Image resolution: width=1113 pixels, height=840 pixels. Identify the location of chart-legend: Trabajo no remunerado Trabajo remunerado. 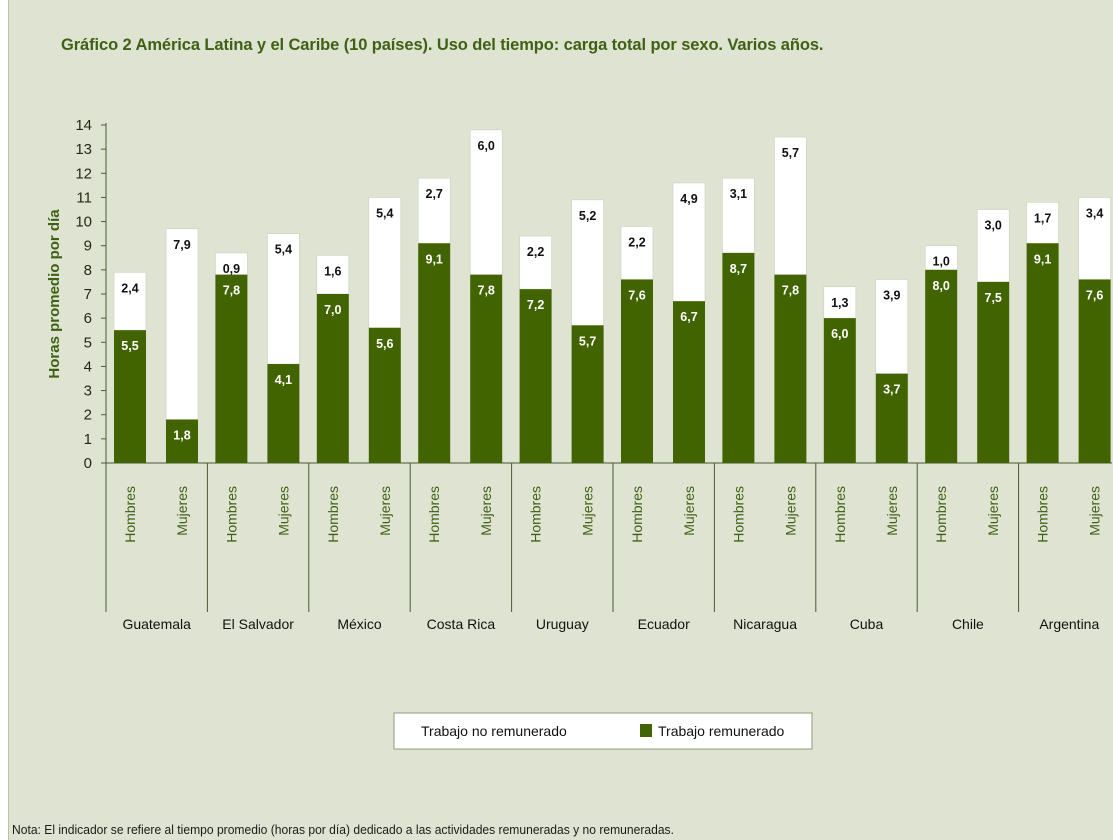
(603, 731).